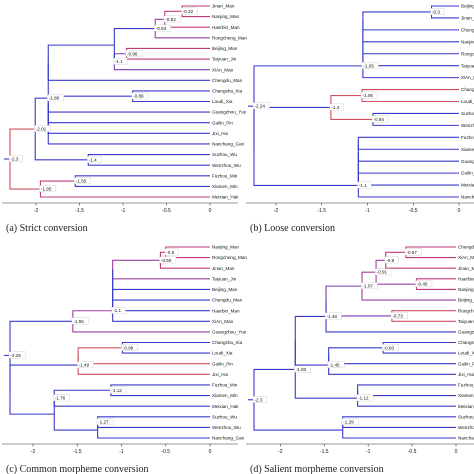 Image resolution: width=474 pixels, height=474 pixels. Describe the element at coordinates (467, 185) in the screenshot. I see `leaf-label: Meixian_Hak` at that location.